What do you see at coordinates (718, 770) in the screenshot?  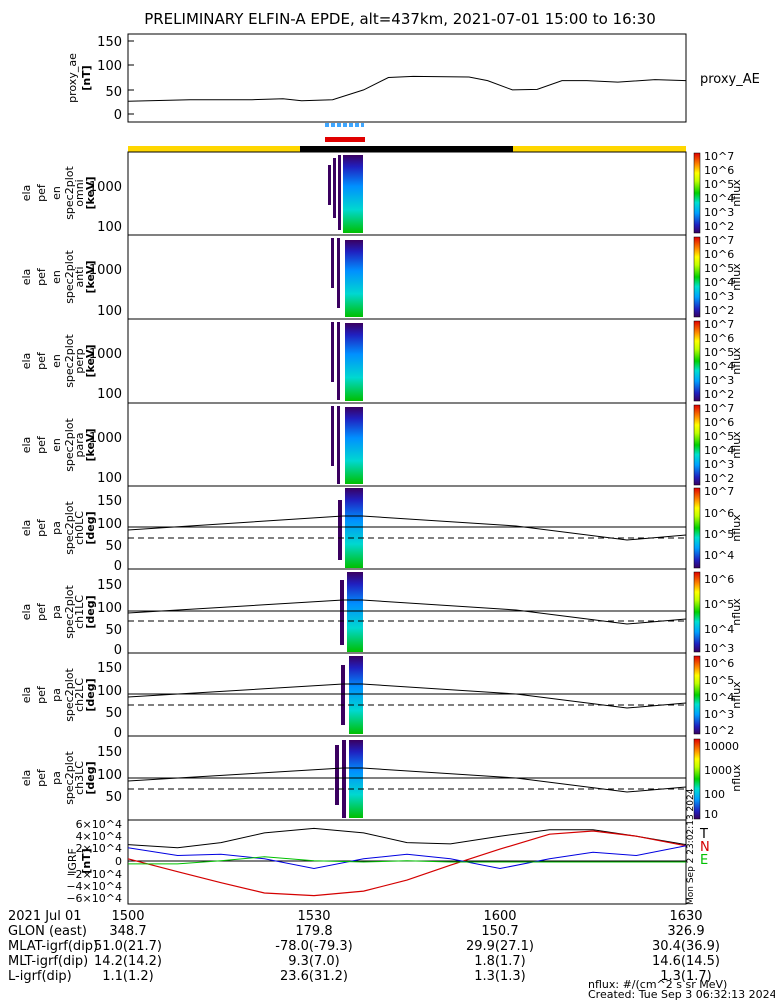 I see `colorbar-tick: 1000` at bounding box center [718, 770].